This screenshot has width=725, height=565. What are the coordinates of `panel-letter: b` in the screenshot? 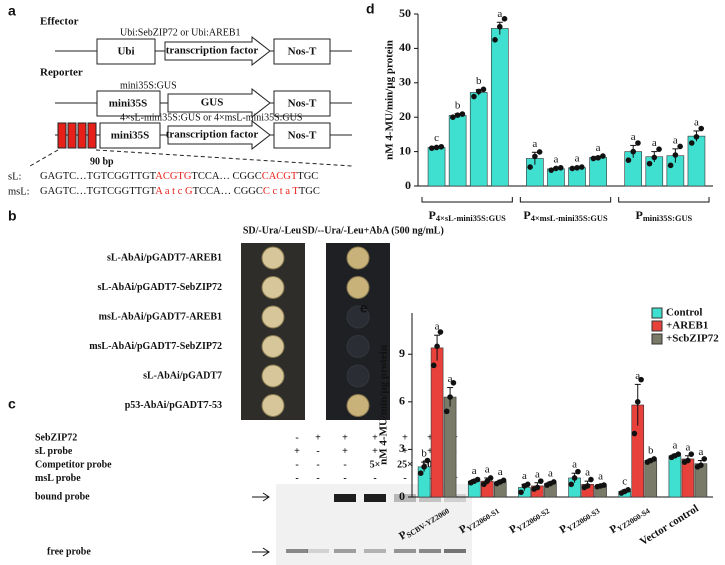 It's located at (12, 216).